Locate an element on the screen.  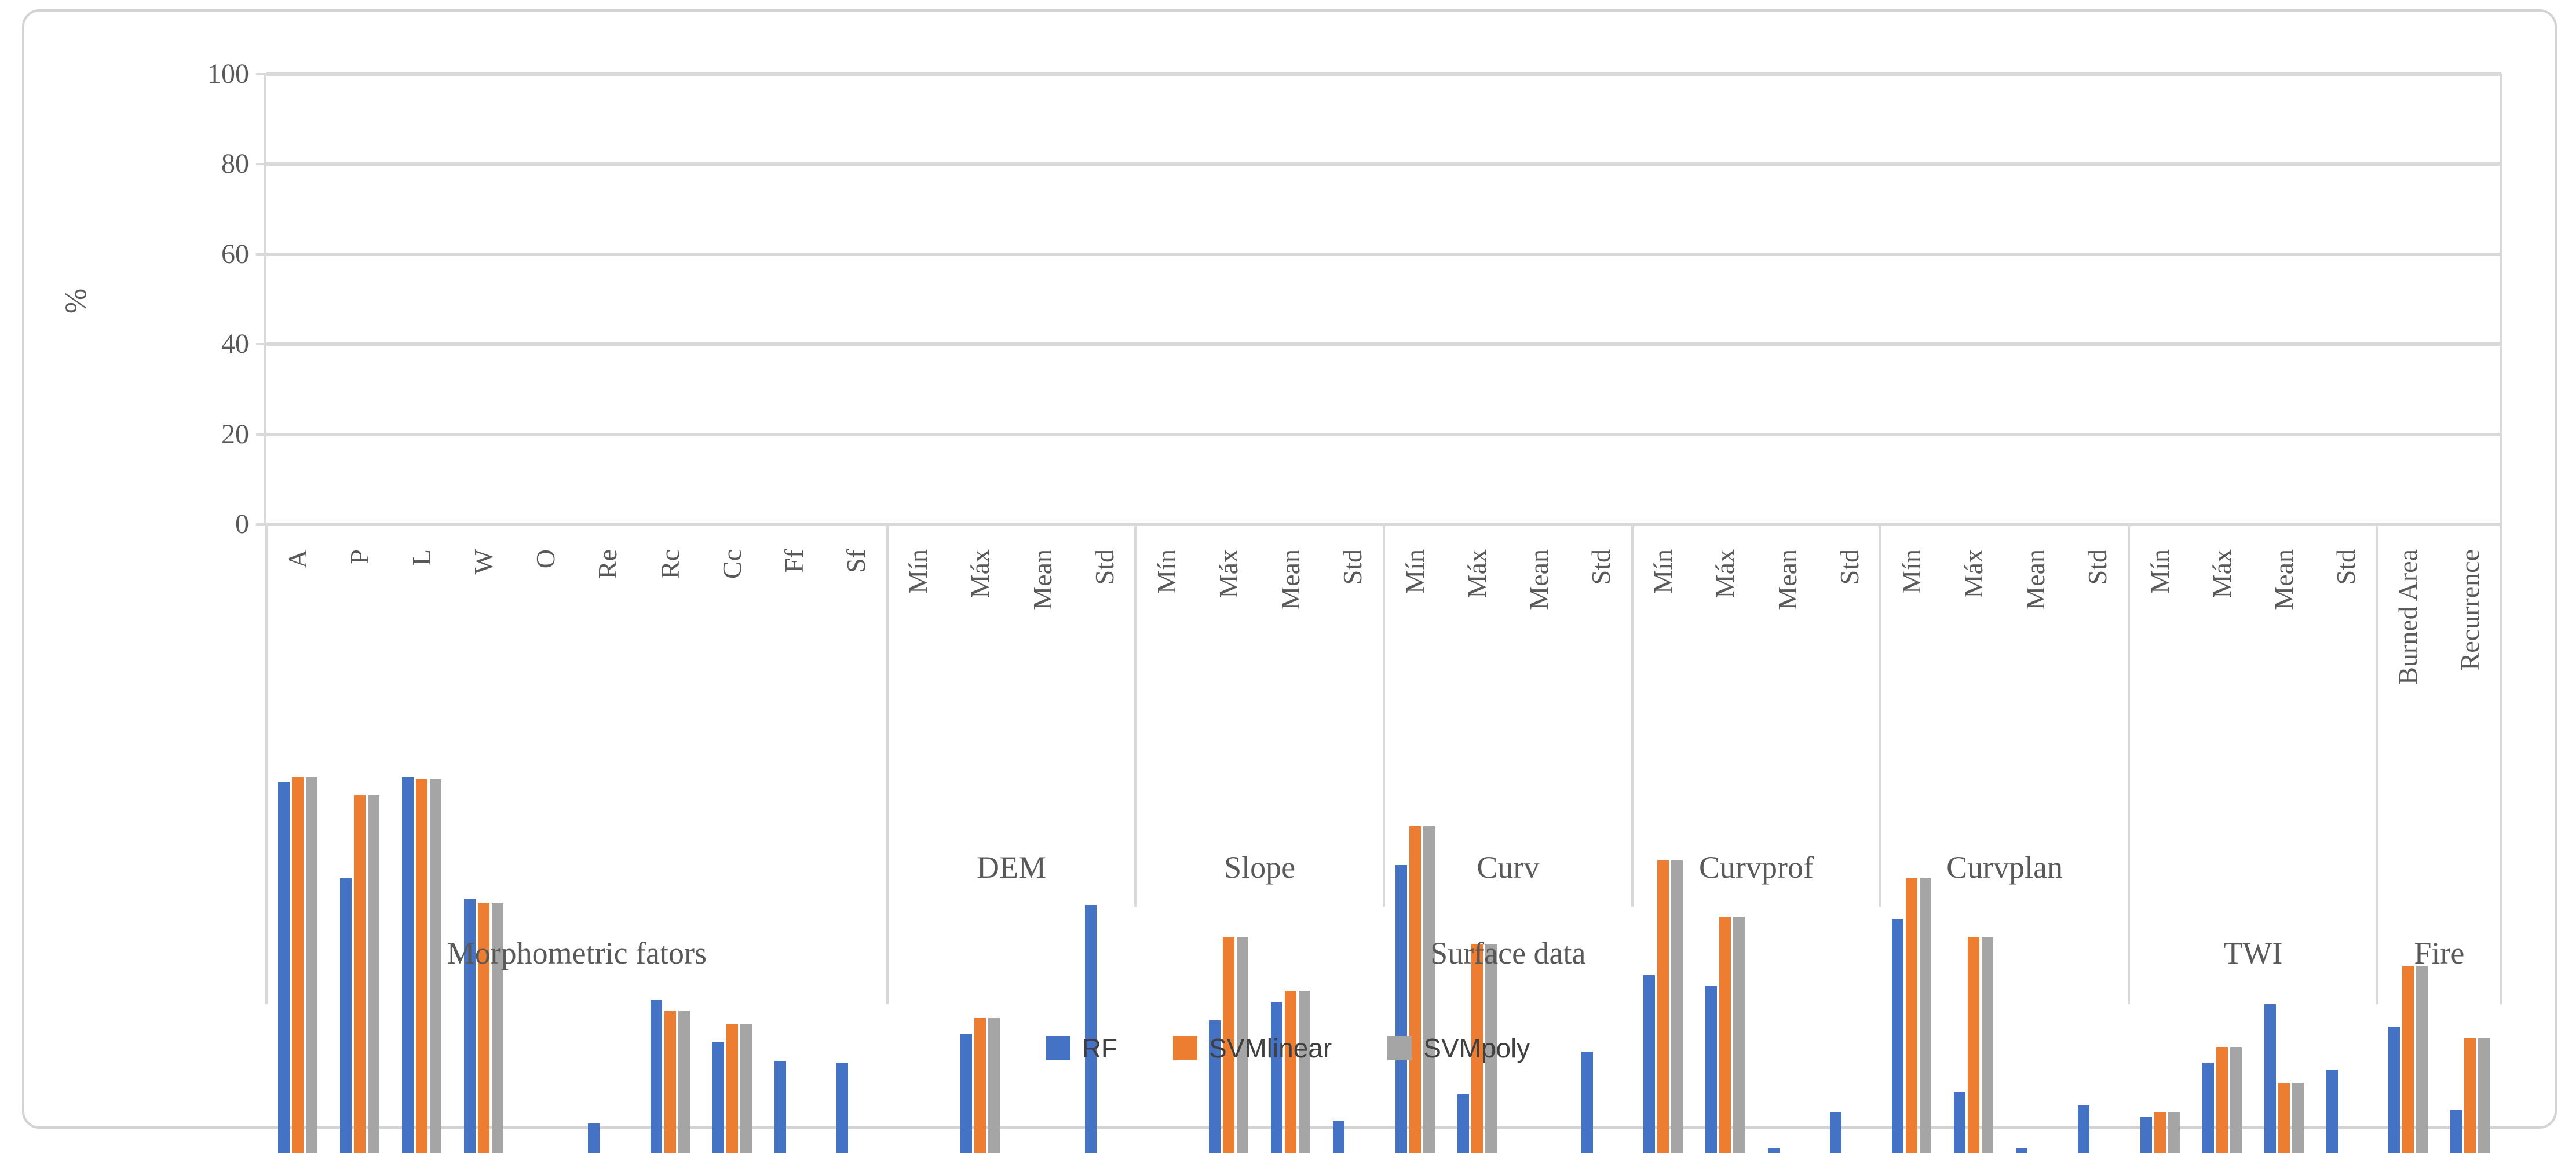
bar-RF-Sf is located at coordinates (843, 1108).